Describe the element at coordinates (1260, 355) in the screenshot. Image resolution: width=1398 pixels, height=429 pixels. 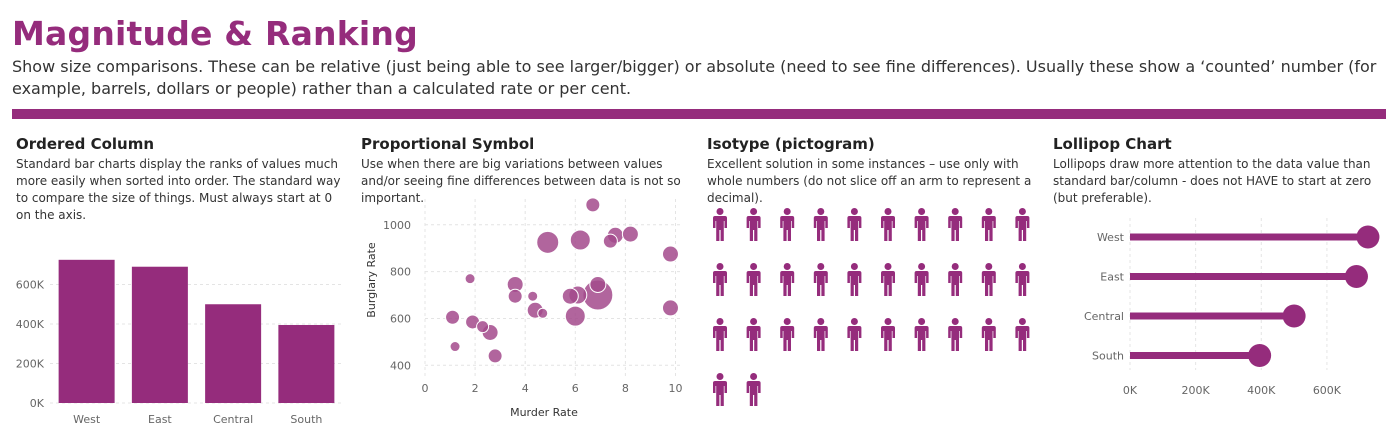
I see `lollipop-head-south` at that location.